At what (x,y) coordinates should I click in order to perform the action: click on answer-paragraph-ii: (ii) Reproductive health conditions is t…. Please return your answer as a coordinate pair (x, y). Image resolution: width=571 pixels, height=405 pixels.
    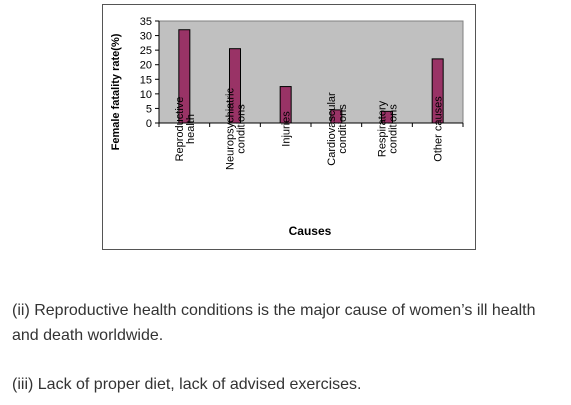
    Looking at the image, I should click on (274, 323).